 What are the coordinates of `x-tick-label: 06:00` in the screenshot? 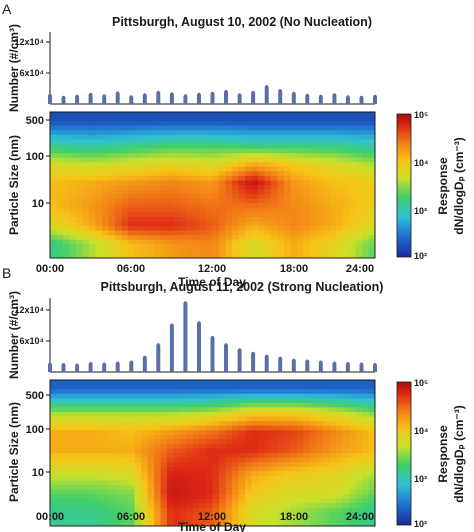 It's located at (131, 269).